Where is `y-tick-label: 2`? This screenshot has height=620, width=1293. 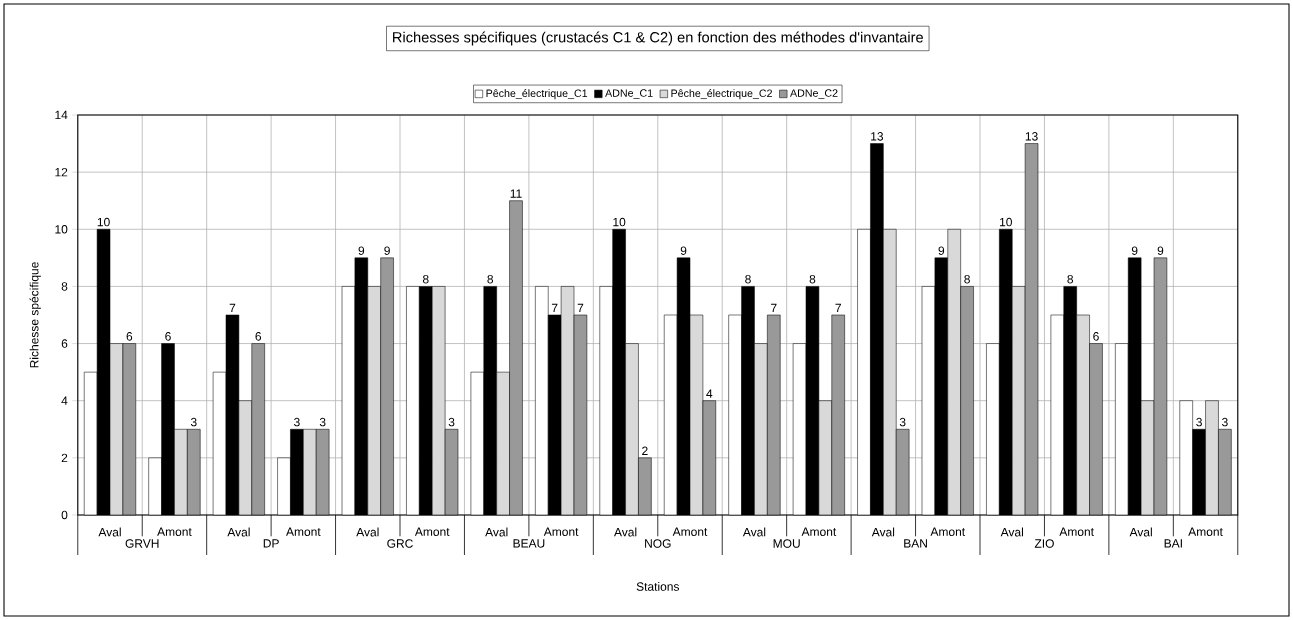 y-tick-label: 2 is located at coordinates (64, 458).